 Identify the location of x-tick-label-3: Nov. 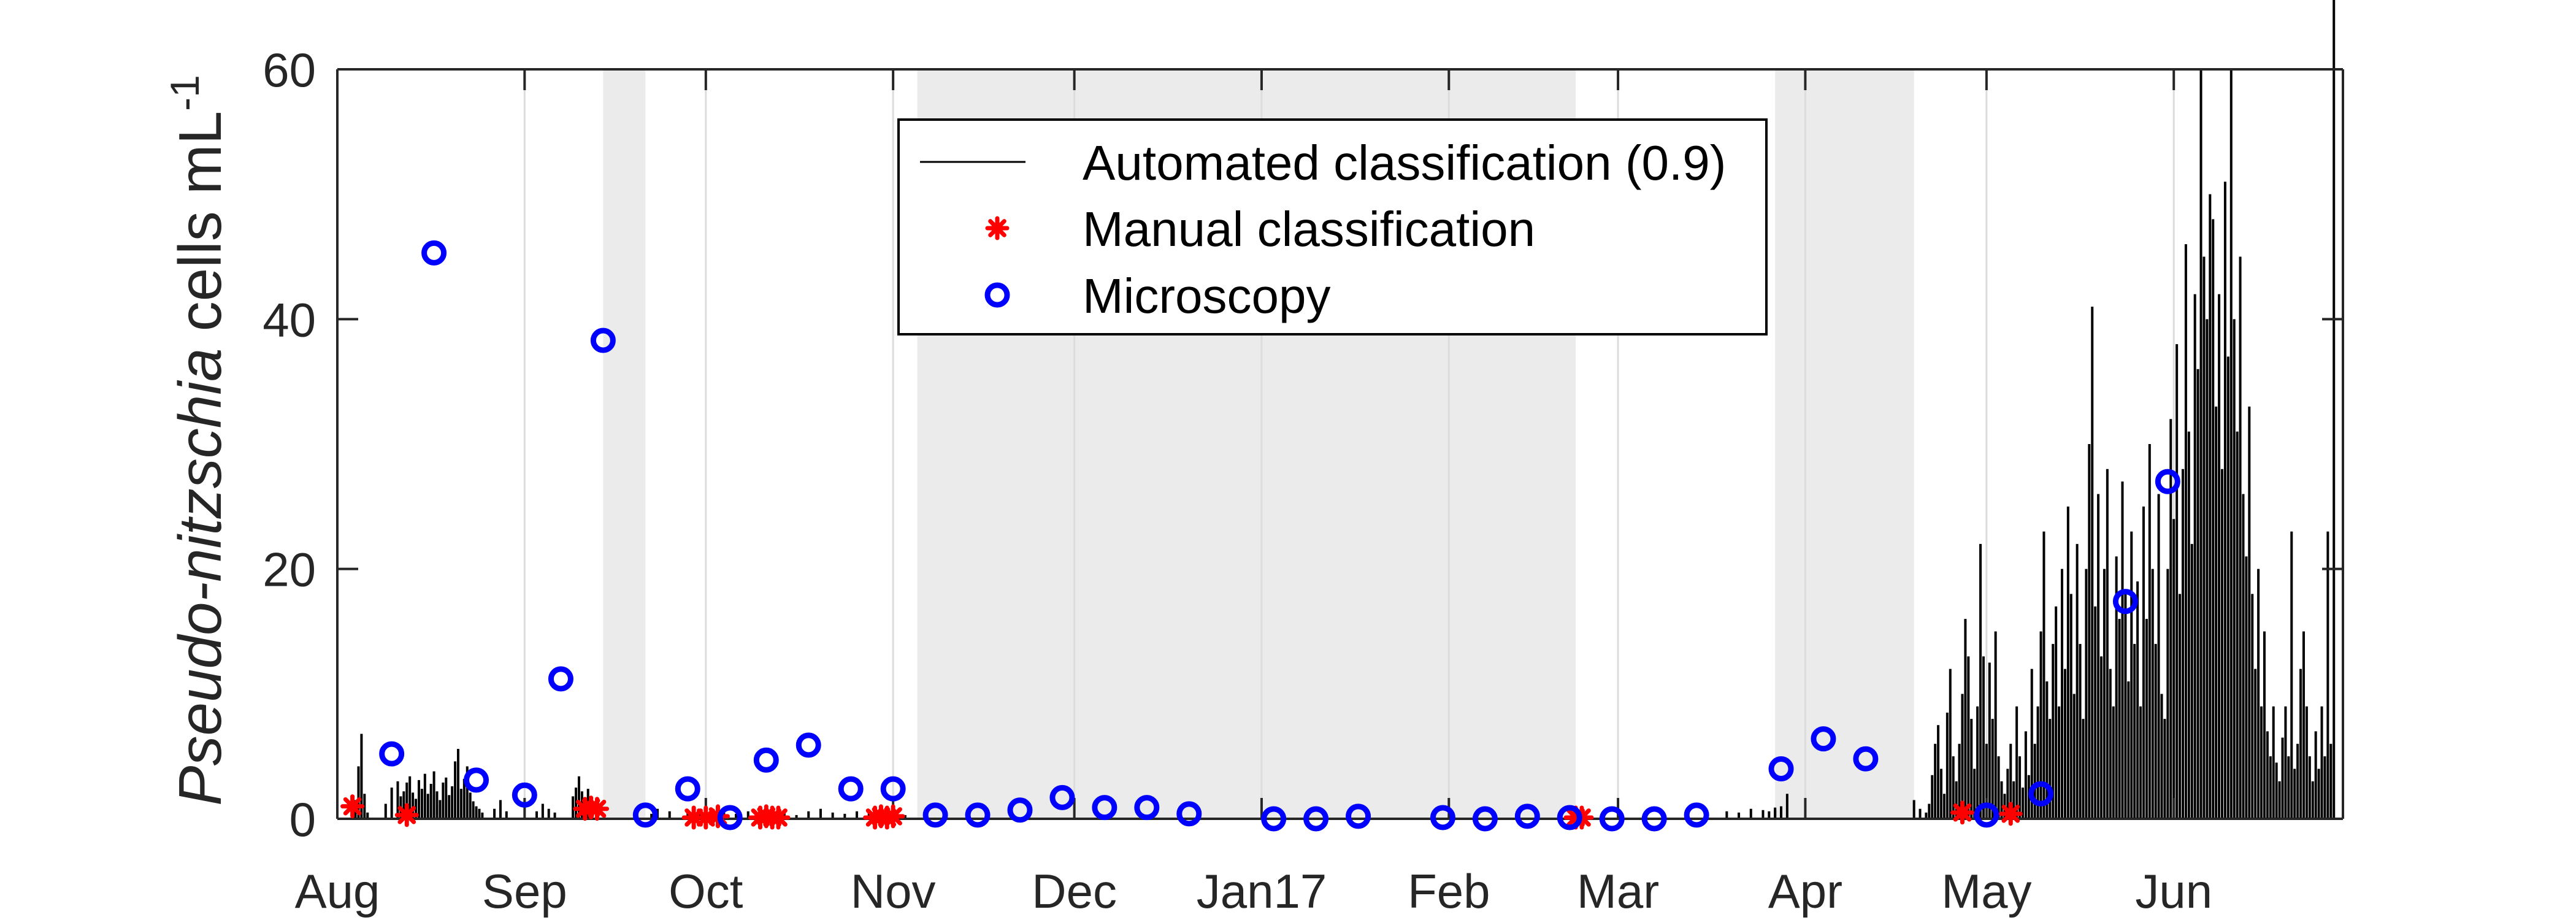
(893, 891).